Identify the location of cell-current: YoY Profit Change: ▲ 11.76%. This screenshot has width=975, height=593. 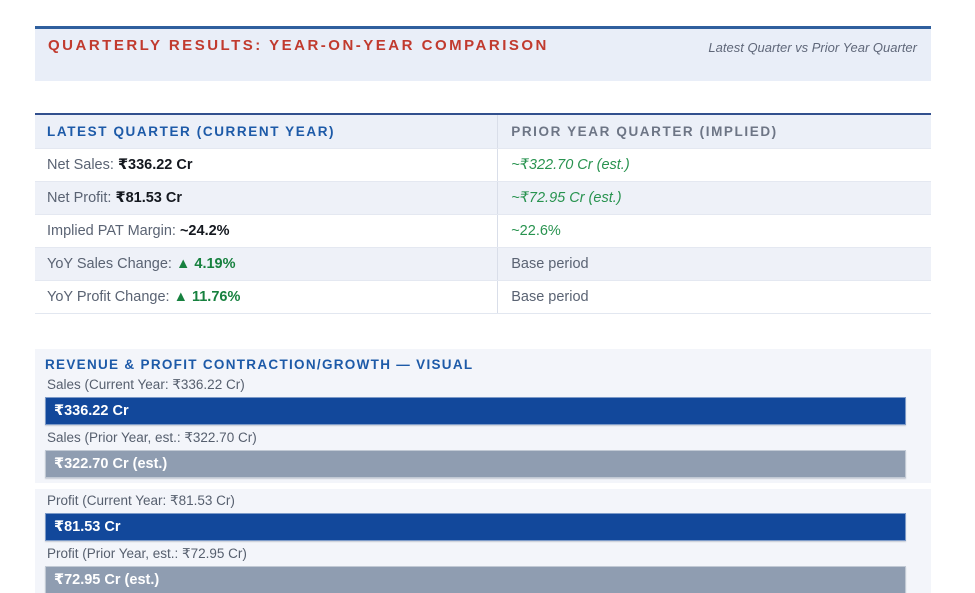
(267, 297).